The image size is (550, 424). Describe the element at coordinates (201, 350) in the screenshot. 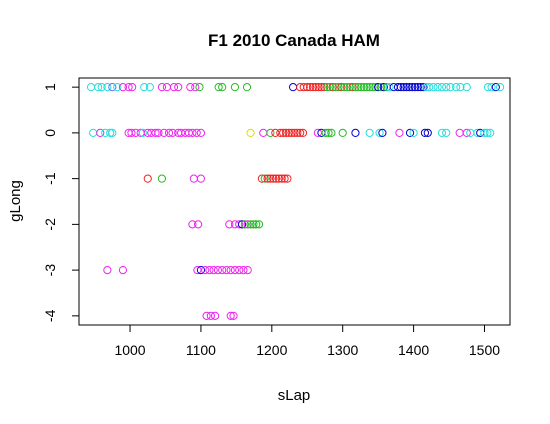

I see `x-tick-label: 1100` at that location.